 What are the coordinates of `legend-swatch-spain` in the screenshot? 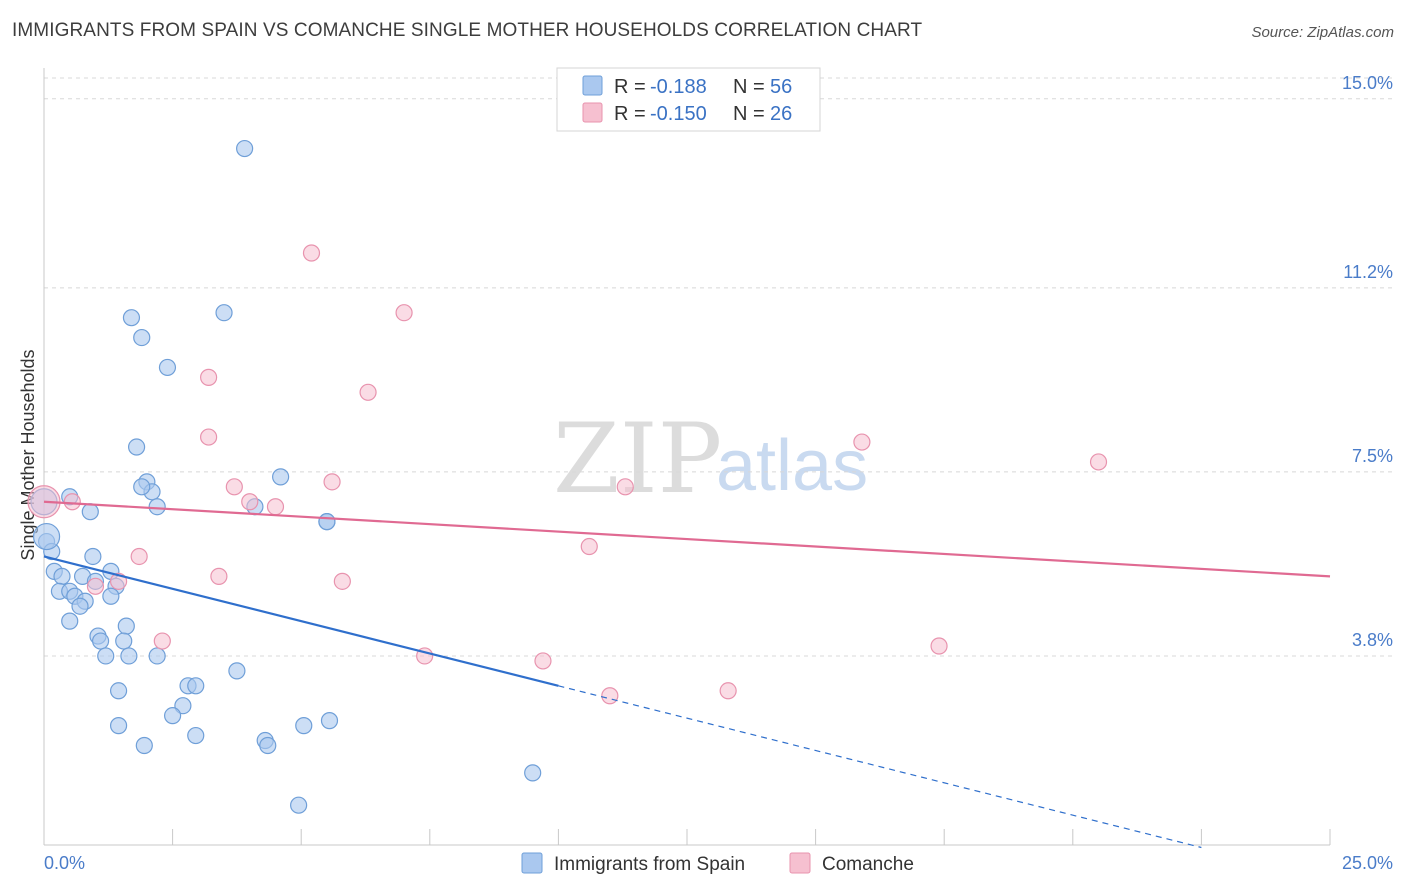 It's located at (592, 85).